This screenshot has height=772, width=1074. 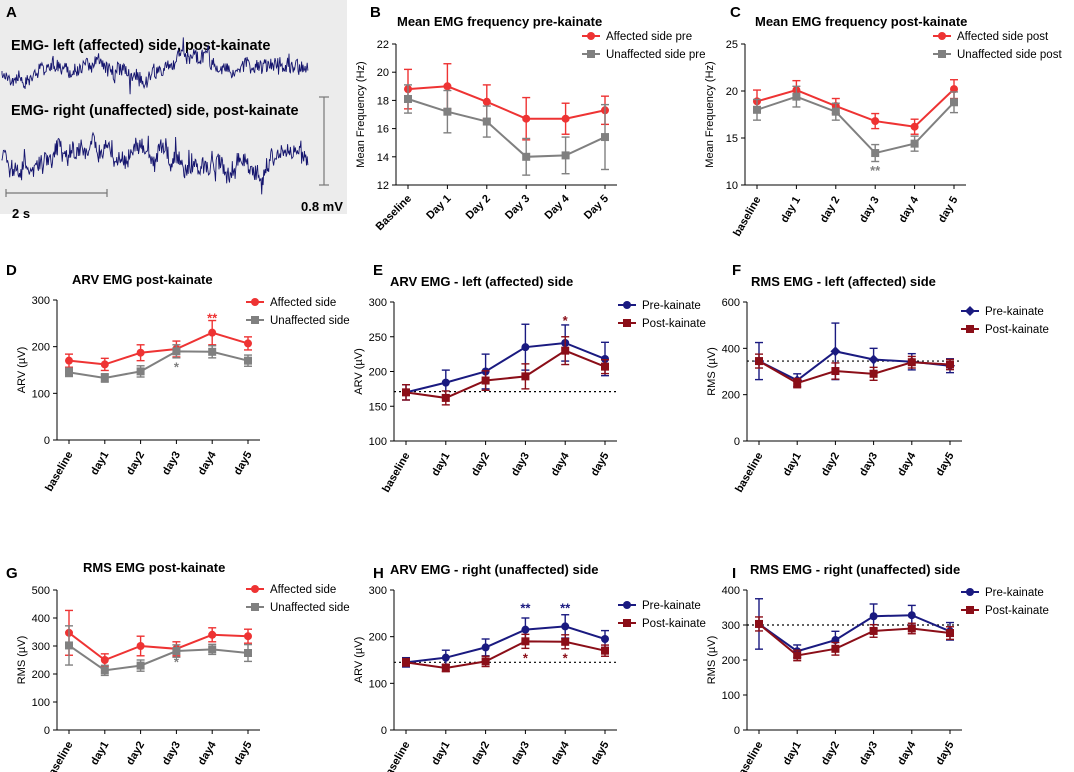 I want to click on y-tick-label: 0, so click(x=47, y=441).